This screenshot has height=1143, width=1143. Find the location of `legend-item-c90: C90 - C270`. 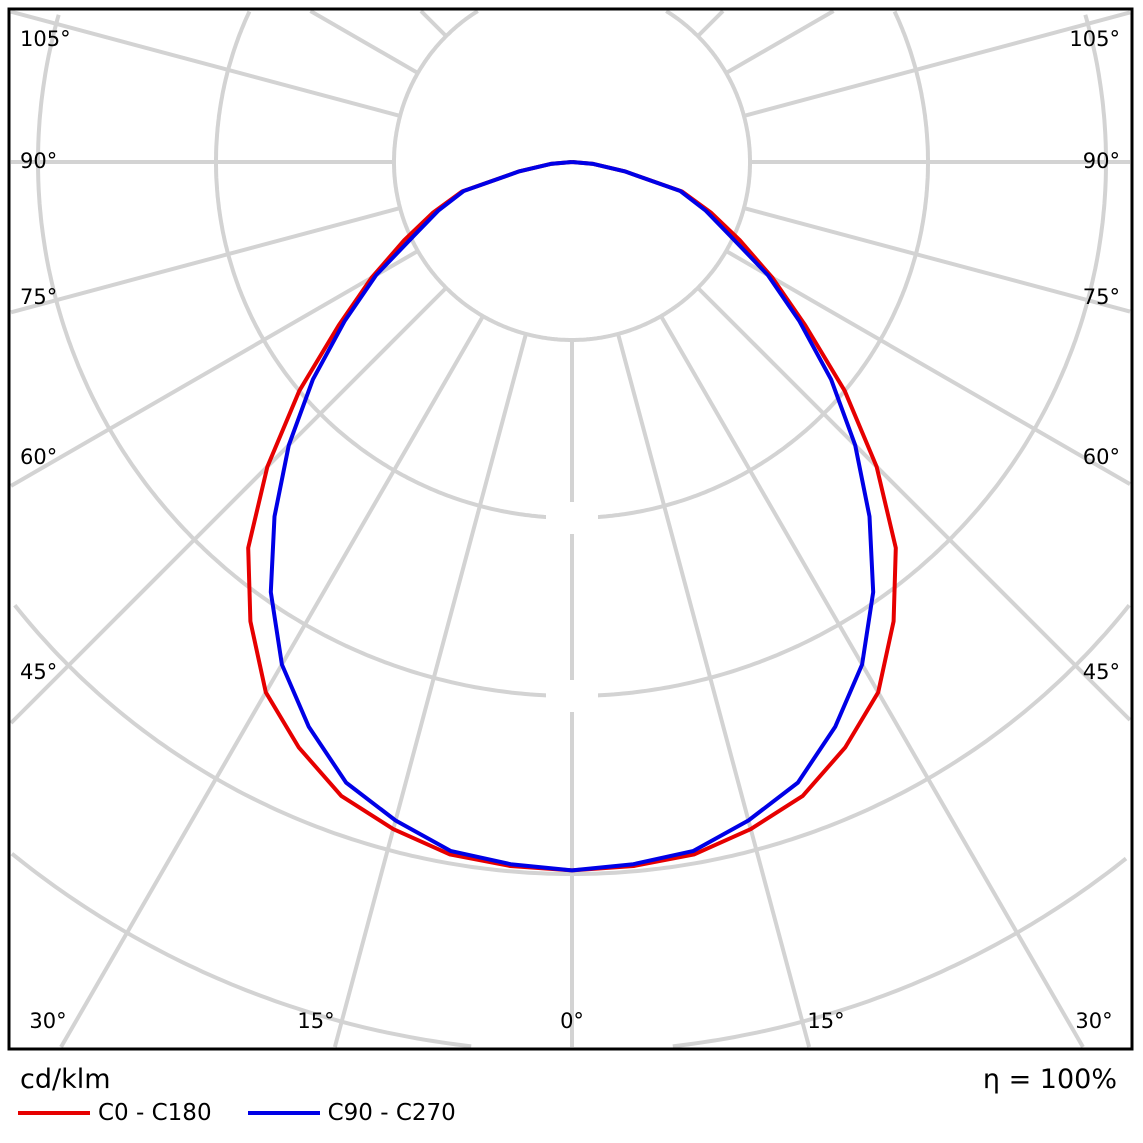

legend-item-c90: C90 - C270 is located at coordinates (351, 1113).